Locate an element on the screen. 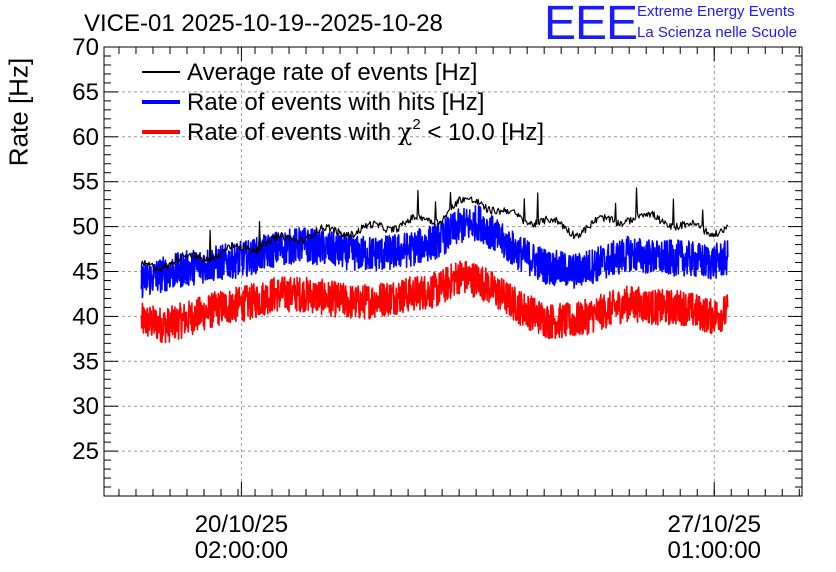 Image resolution: width=836 pixels, height=572 pixels. series-line-chi2 is located at coordinates (434, 302).